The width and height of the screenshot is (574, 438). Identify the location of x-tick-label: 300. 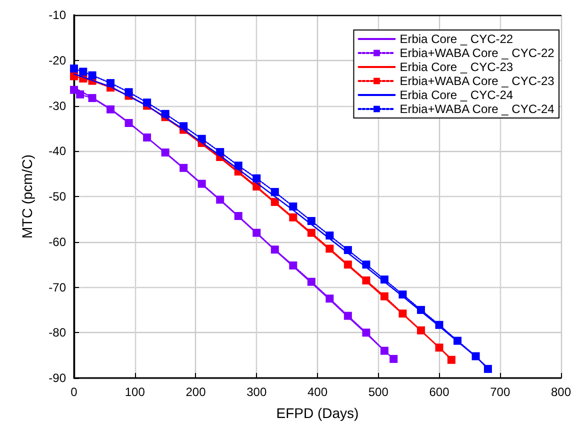
(256, 392).